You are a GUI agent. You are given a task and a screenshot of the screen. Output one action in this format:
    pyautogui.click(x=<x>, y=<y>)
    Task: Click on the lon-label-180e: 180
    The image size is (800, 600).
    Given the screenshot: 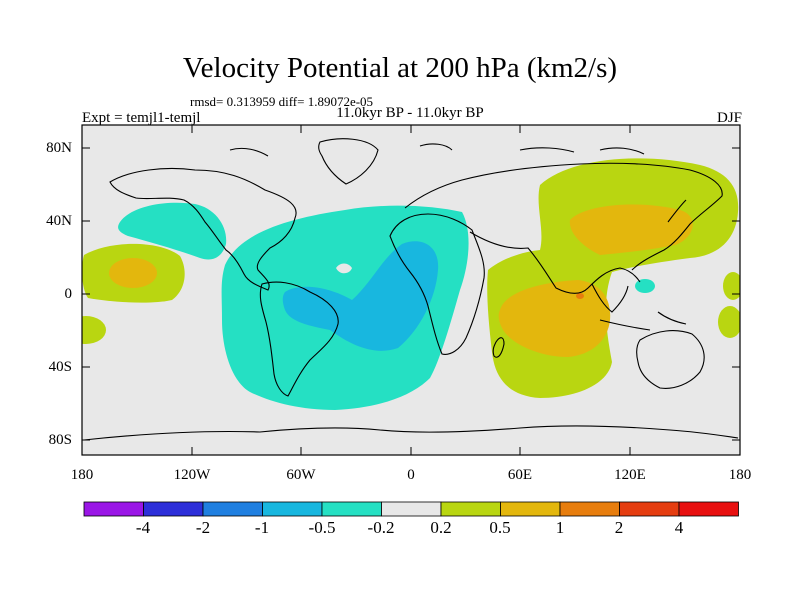 What is the action you would take?
    pyautogui.click(x=740, y=475)
    